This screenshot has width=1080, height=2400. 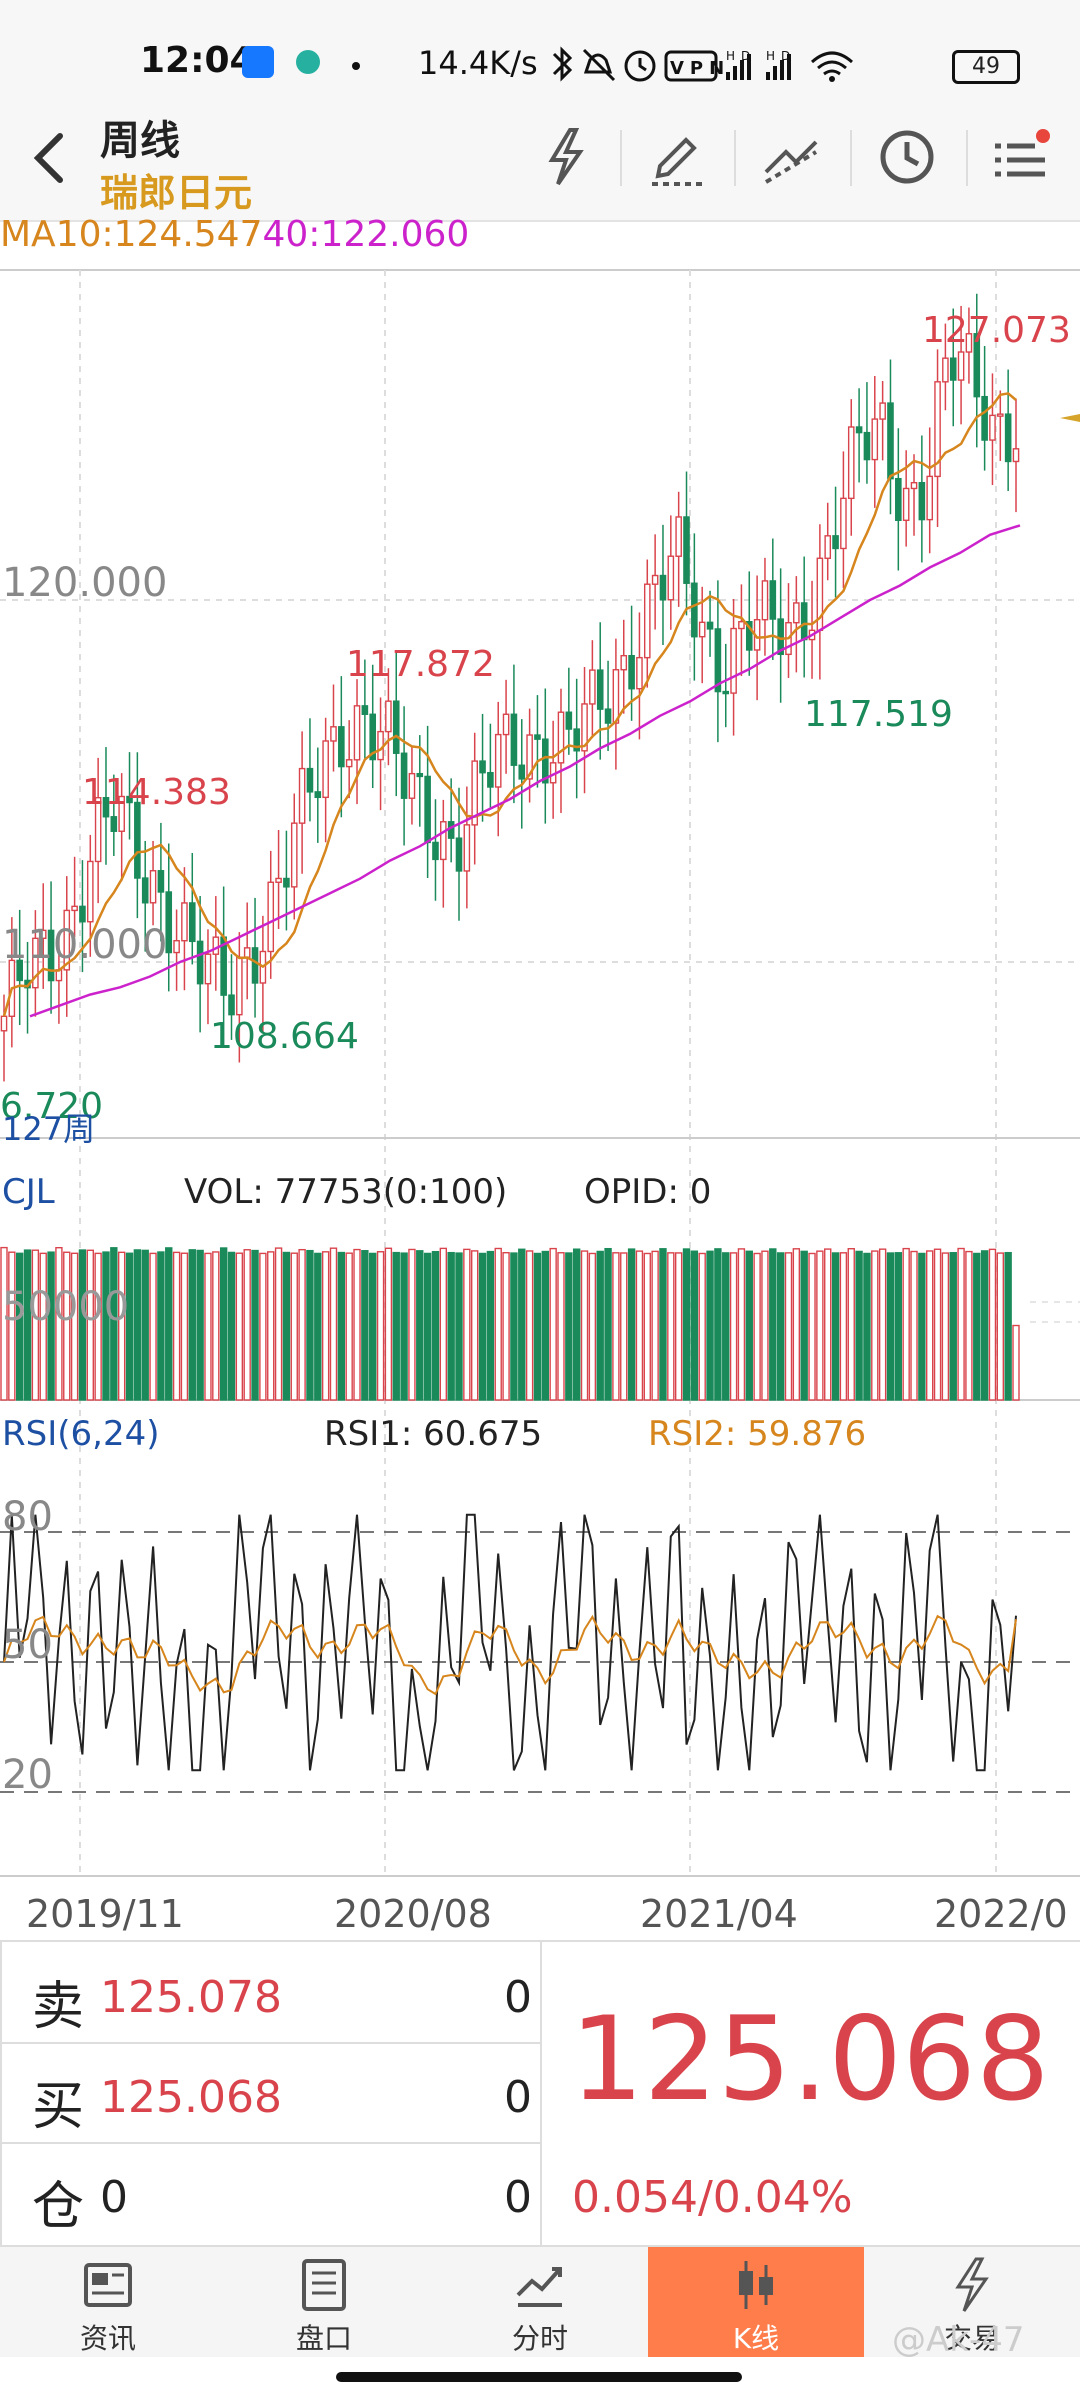 I want to click on flash-icon, so click(x=565, y=157).